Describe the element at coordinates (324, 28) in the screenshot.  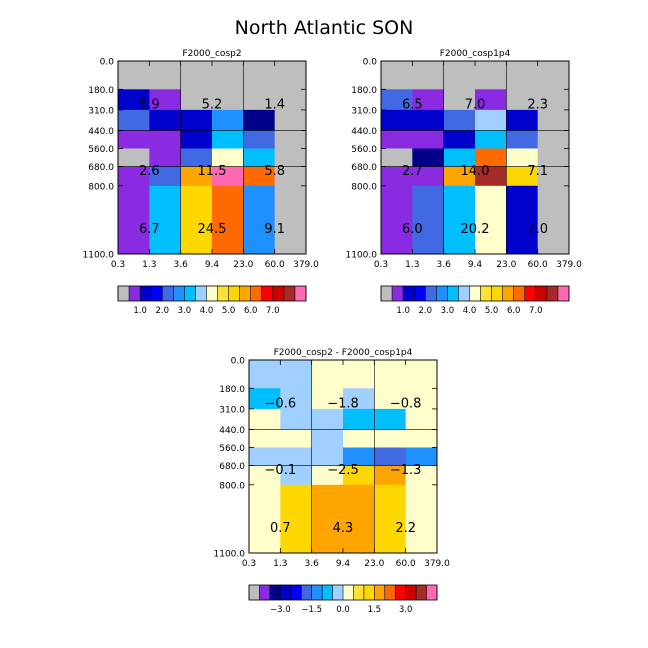
I see `chart-title: North Atlantic SON` at that location.